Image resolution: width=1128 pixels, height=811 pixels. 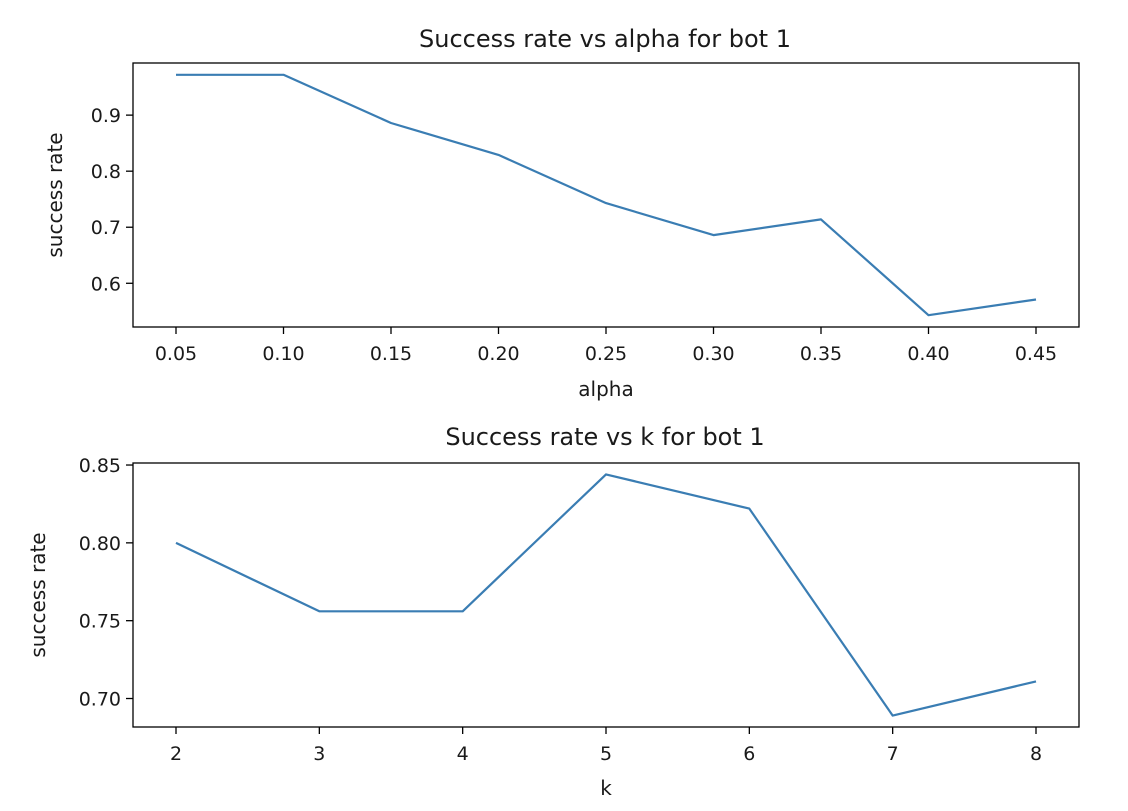 What do you see at coordinates (391, 354) in the screenshot?
I see `x-tick-label: 0.15` at bounding box center [391, 354].